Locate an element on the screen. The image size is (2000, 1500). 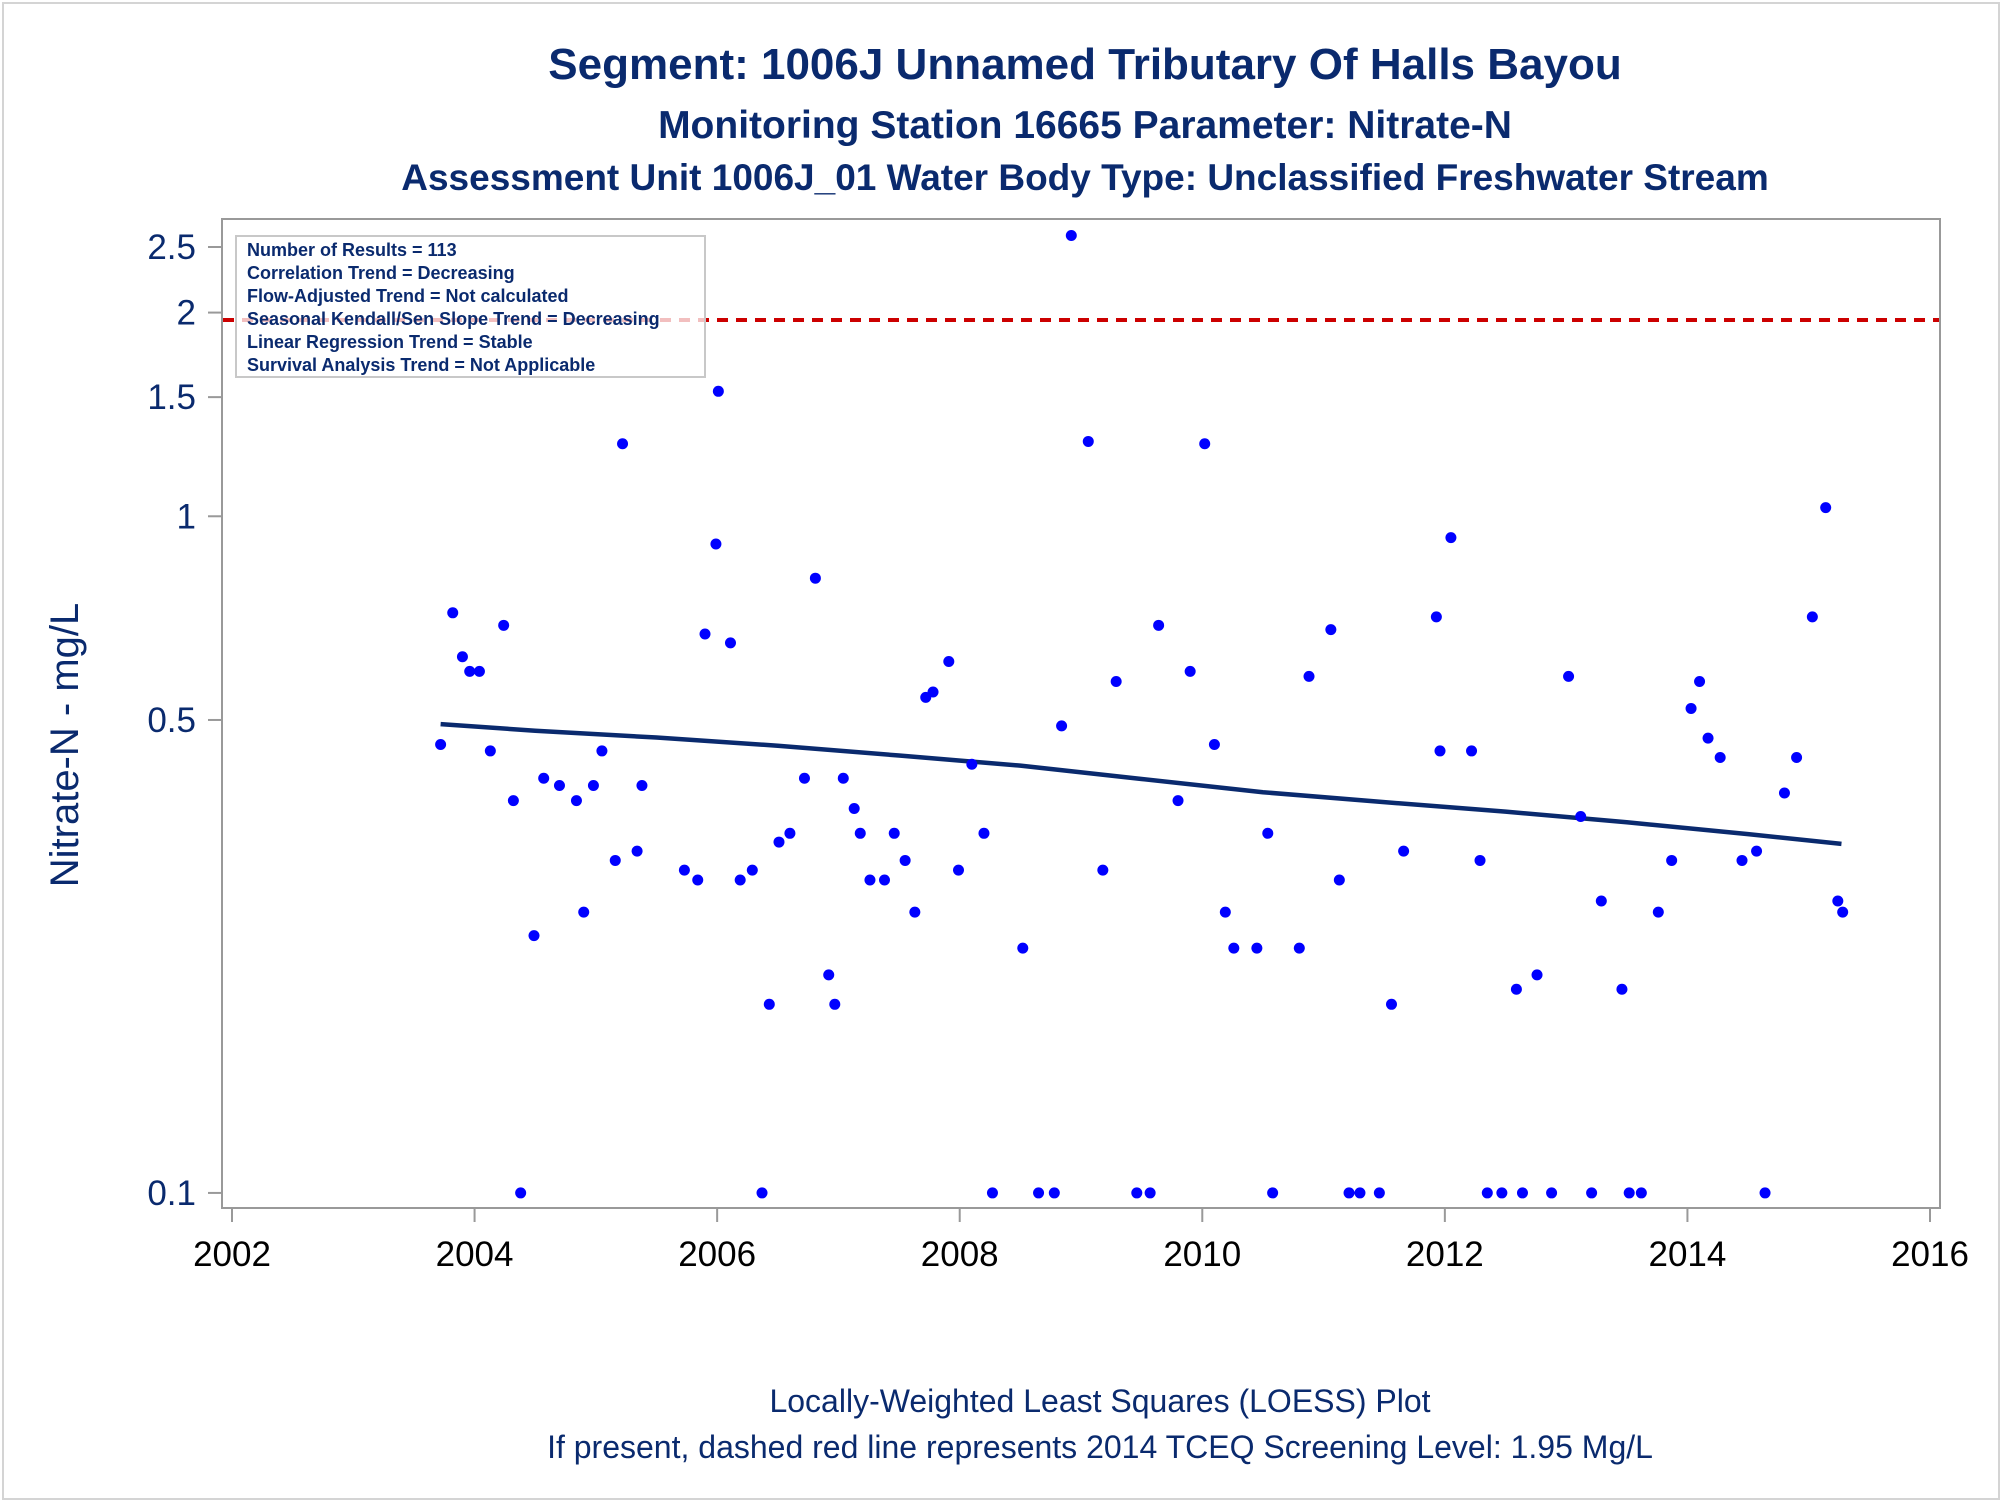
x-tick-label: 2002 is located at coordinates (232, 1254).